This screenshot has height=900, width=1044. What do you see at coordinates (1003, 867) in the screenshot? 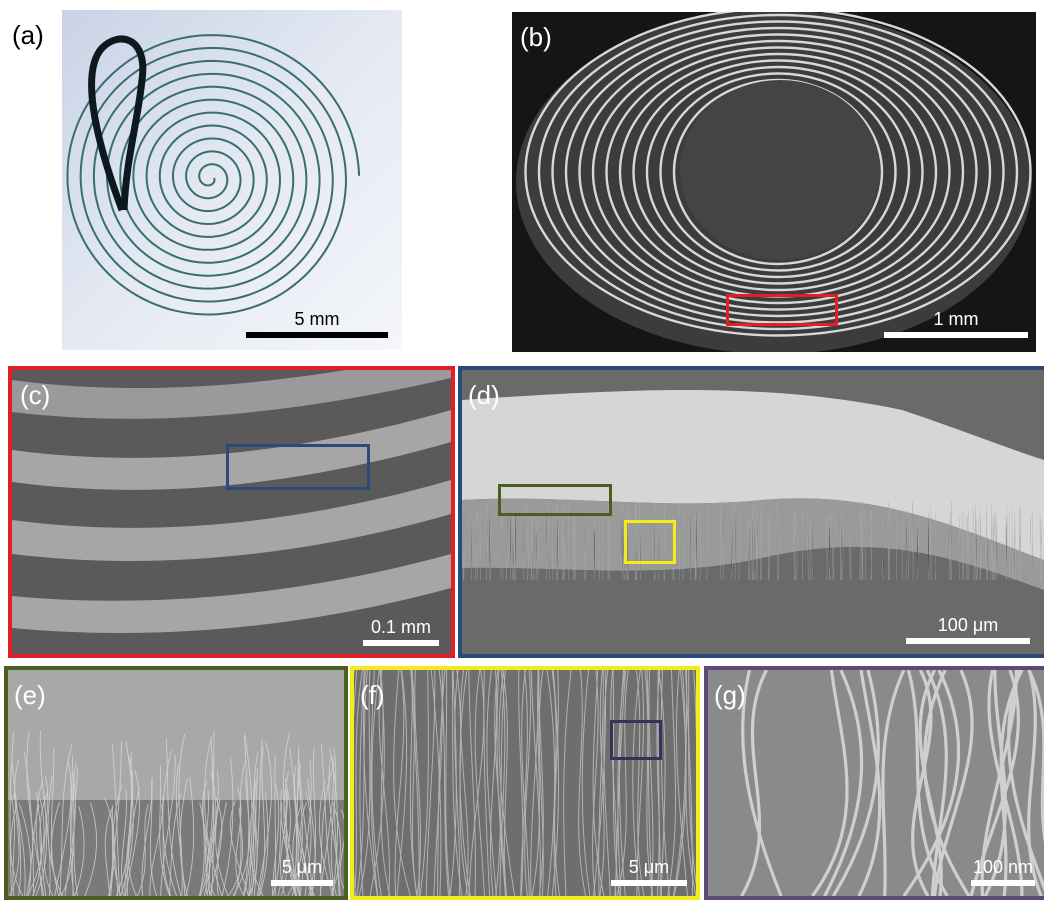
I see `panel-g-scale-text: 100 nm` at bounding box center [1003, 867].